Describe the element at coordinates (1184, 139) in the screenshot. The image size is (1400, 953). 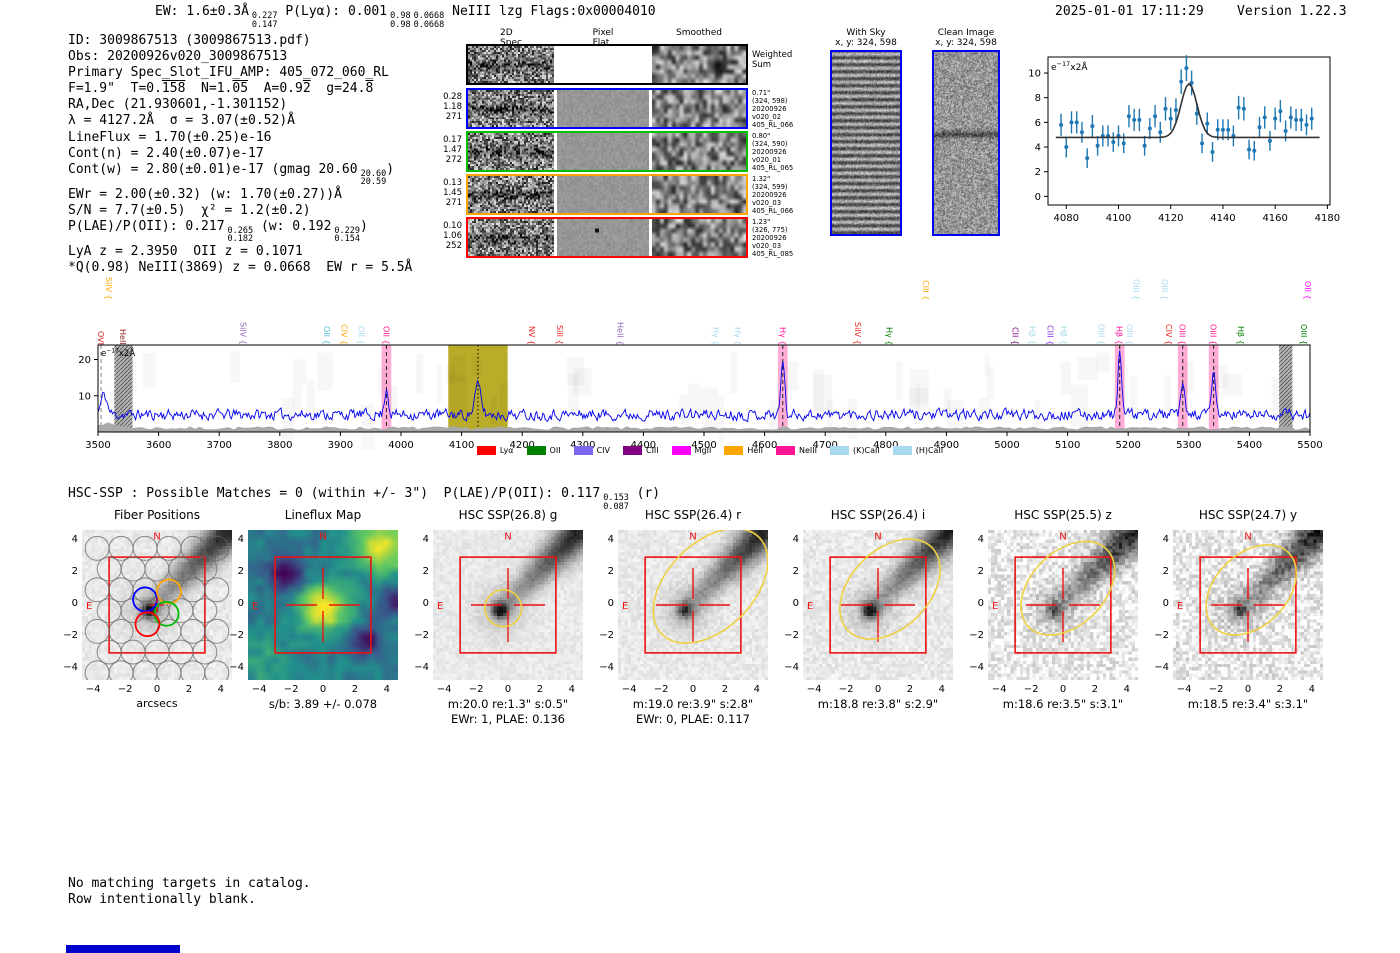
I see `line-fit-plot-svg: 4080 4100 4120 4140 4160 4180 0 2 4 6 8 10 e−17x2Å` at that location.